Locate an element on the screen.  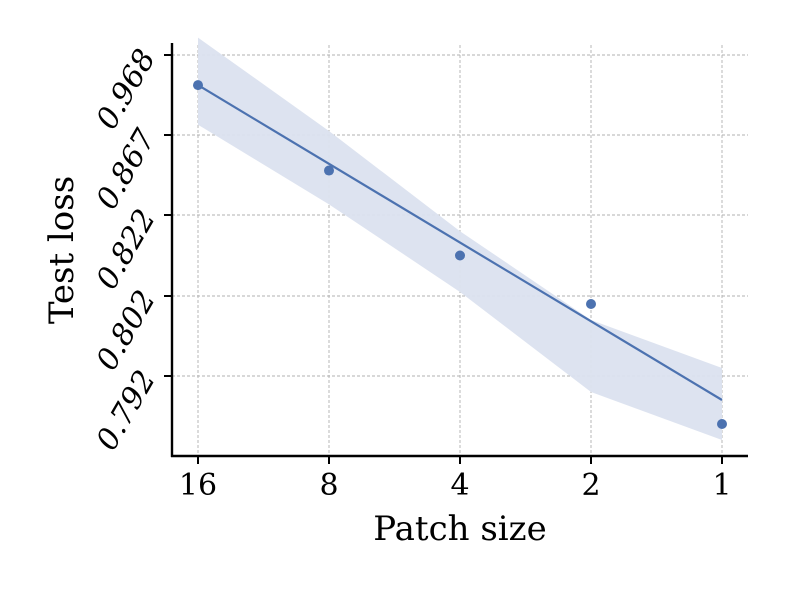
y-axis-label: Test loss is located at coordinates (62, 250).